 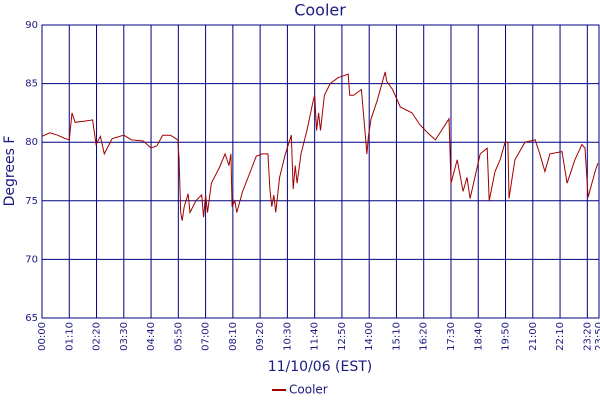 I want to click on x-tick-label: 10:30, so click(x=287, y=336).